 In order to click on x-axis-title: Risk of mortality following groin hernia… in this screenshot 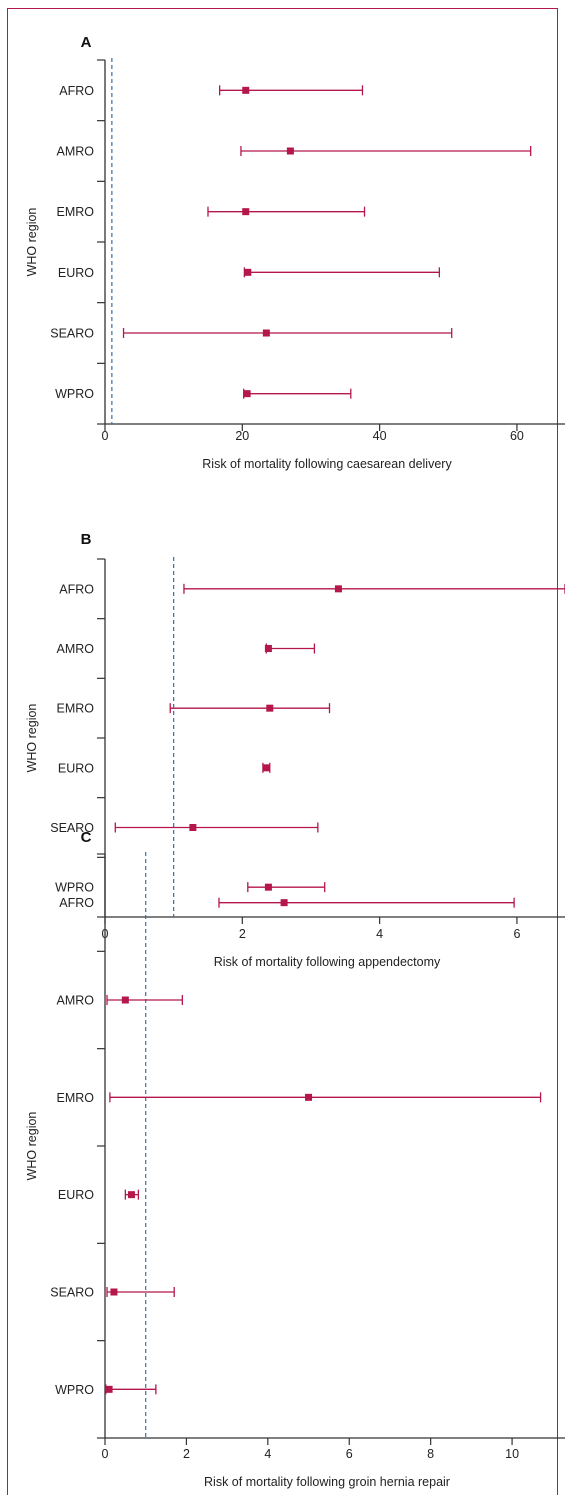, I will do `click(327, 1482)`.